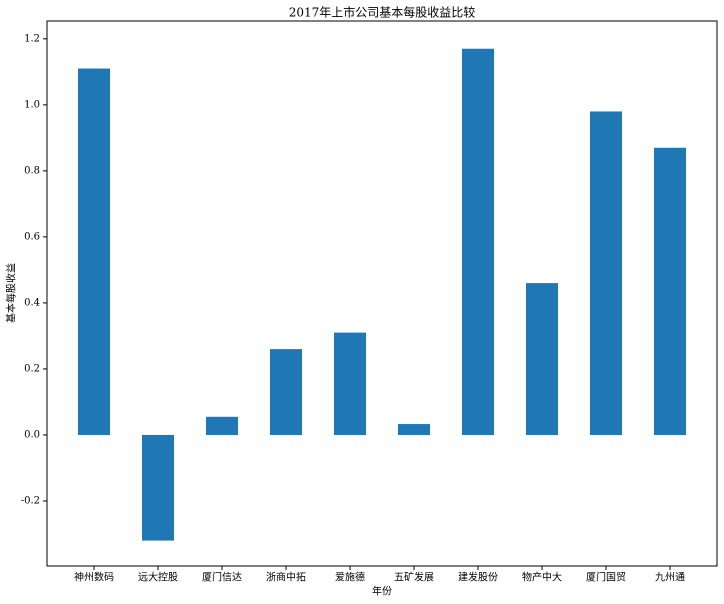 The height and width of the screenshot is (604, 724). What do you see at coordinates (222, 577) in the screenshot?
I see `x-tick-label: 厦门信达` at bounding box center [222, 577].